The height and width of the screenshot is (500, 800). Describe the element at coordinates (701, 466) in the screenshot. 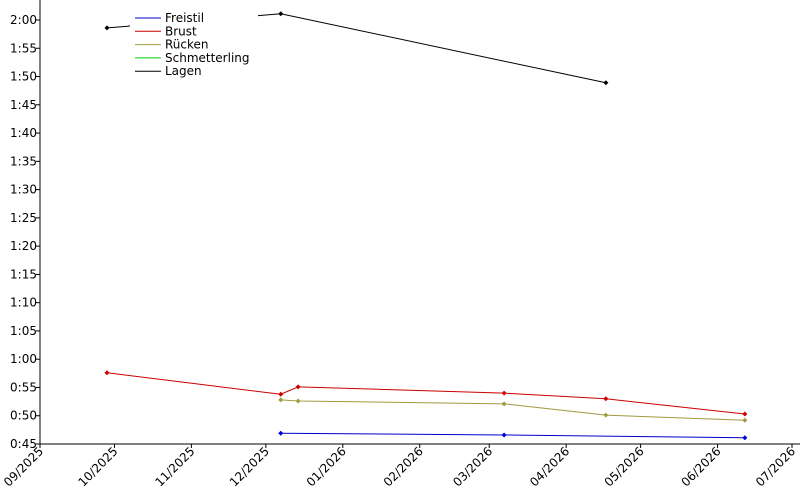

I see `x-tick-label: 06/2026` at that location.